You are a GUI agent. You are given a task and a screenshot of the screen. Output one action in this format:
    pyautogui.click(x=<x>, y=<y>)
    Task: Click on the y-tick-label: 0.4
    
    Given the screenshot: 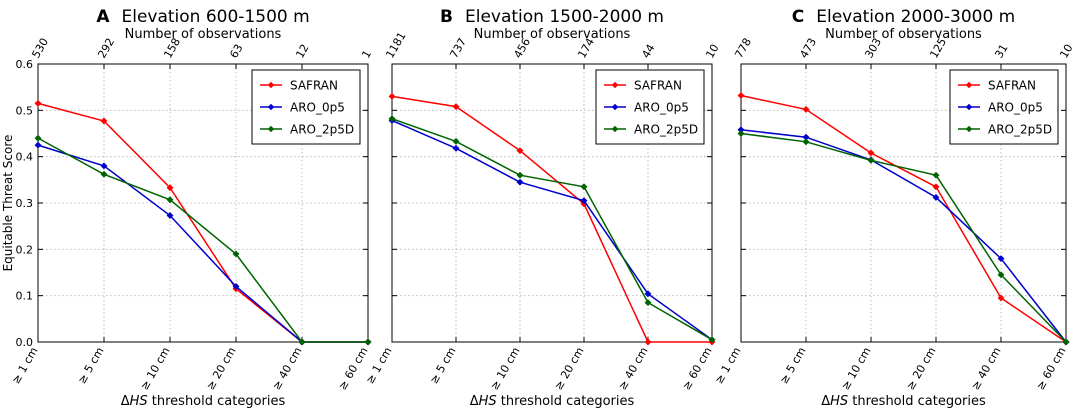 What is the action you would take?
    pyautogui.click(x=25, y=157)
    